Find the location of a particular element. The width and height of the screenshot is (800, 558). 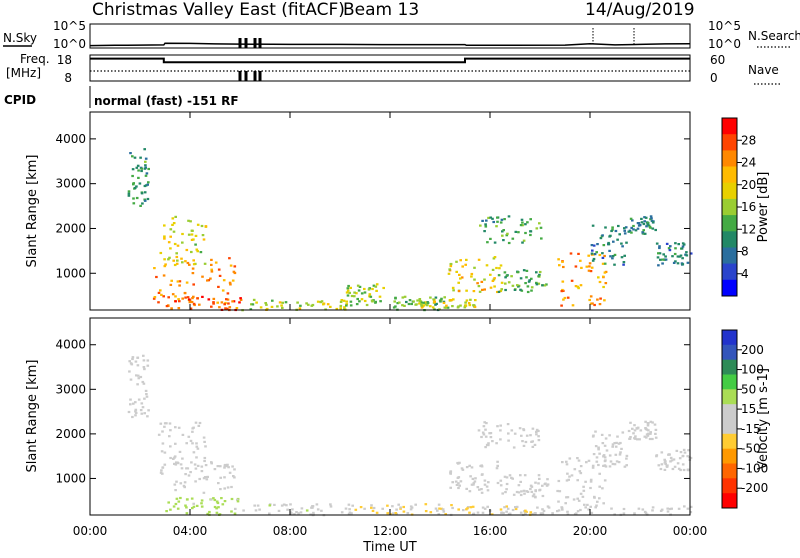

cpid-text: normal (fast) -151 RF is located at coordinates (166, 101).